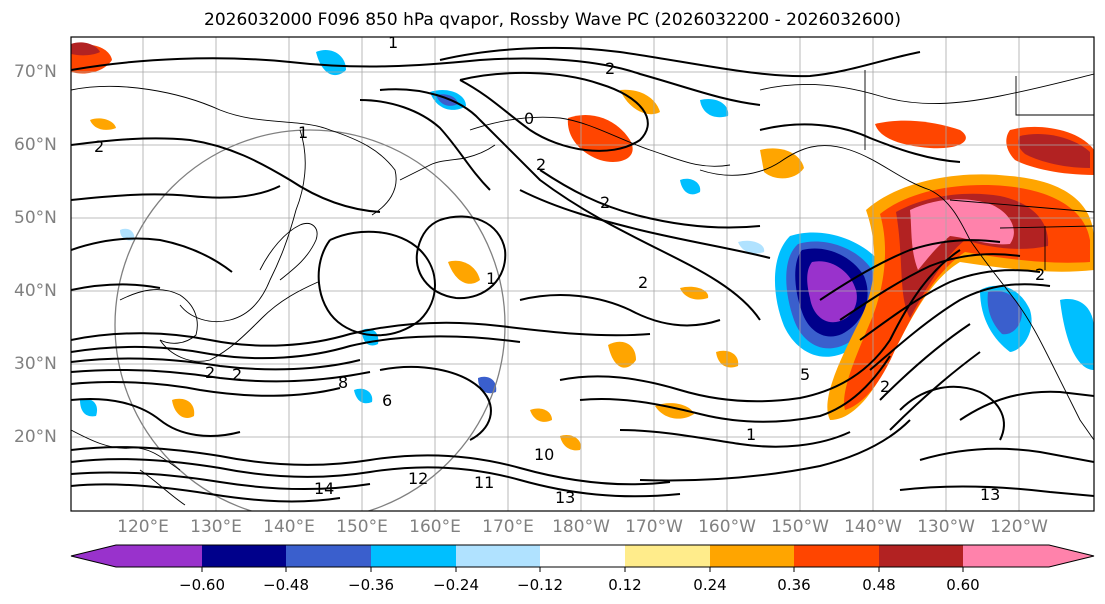 The image size is (1105, 604). Describe the element at coordinates (343, 382) in the screenshot. I see `contour-label: 8` at that location.